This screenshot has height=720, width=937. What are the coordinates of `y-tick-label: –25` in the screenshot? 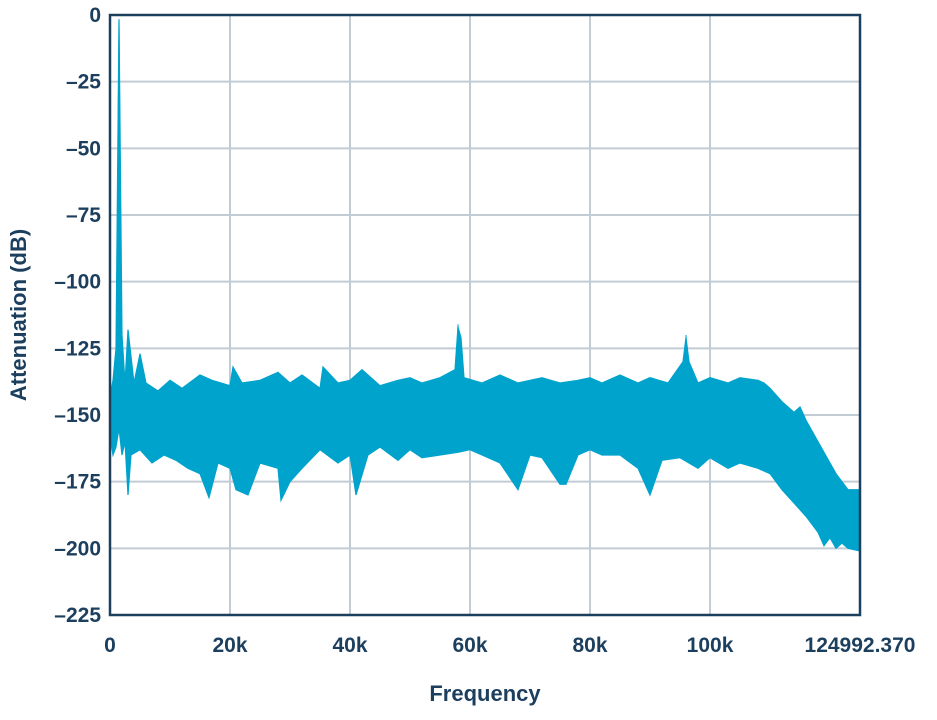 It's located at (83, 82).